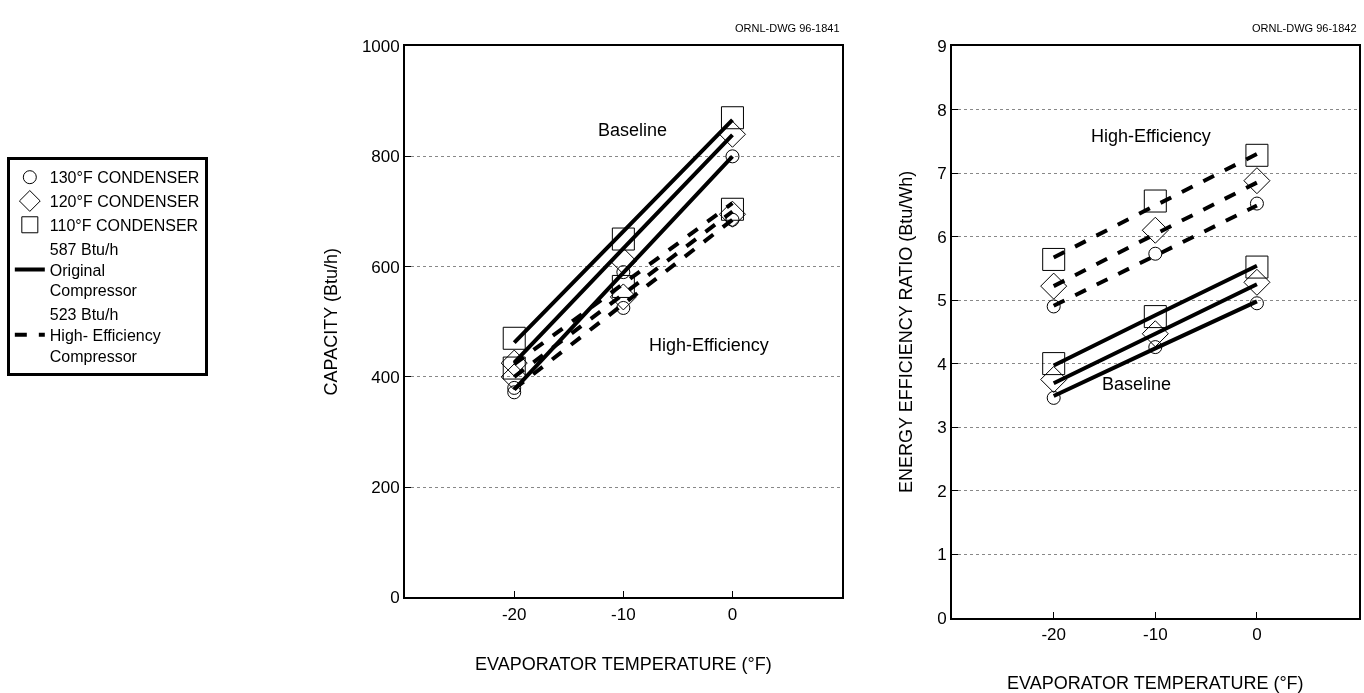 This screenshot has width=1364, height=693. What do you see at coordinates (942, 491) in the screenshot?
I see `y-tick-label: 2` at bounding box center [942, 491].